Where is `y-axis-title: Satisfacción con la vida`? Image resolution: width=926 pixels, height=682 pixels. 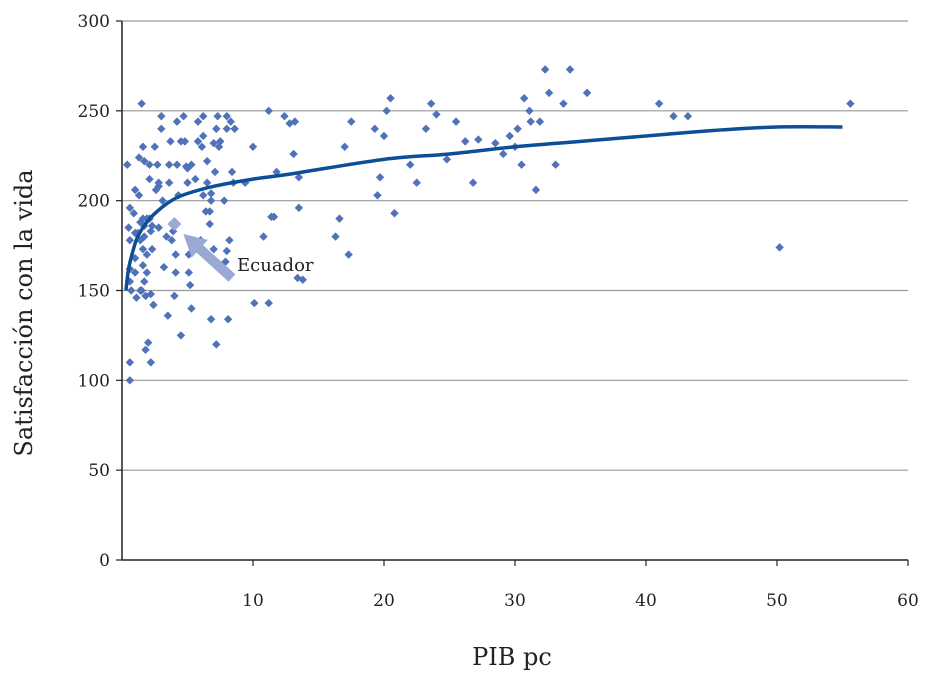 y-axis-title: Satisfacción con la vida is located at coordinates (24, 312).